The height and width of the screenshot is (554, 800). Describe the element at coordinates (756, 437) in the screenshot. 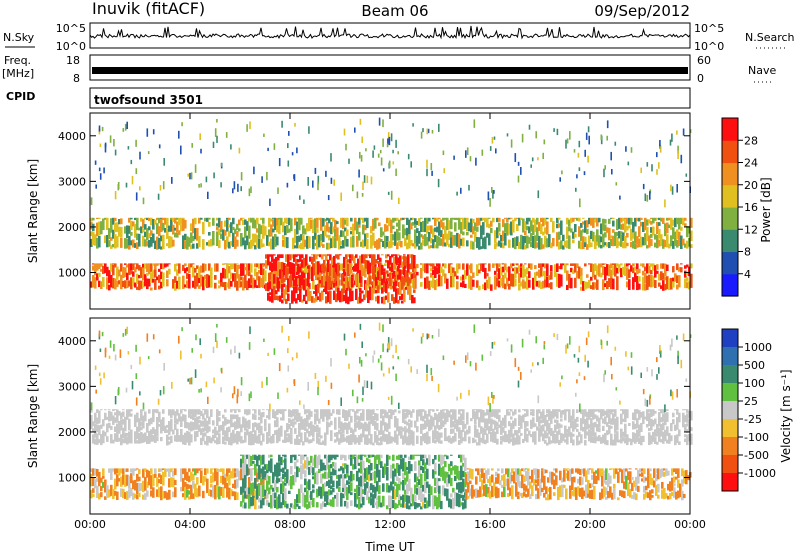

I see `colorbar-tick-label: -100` at that location.